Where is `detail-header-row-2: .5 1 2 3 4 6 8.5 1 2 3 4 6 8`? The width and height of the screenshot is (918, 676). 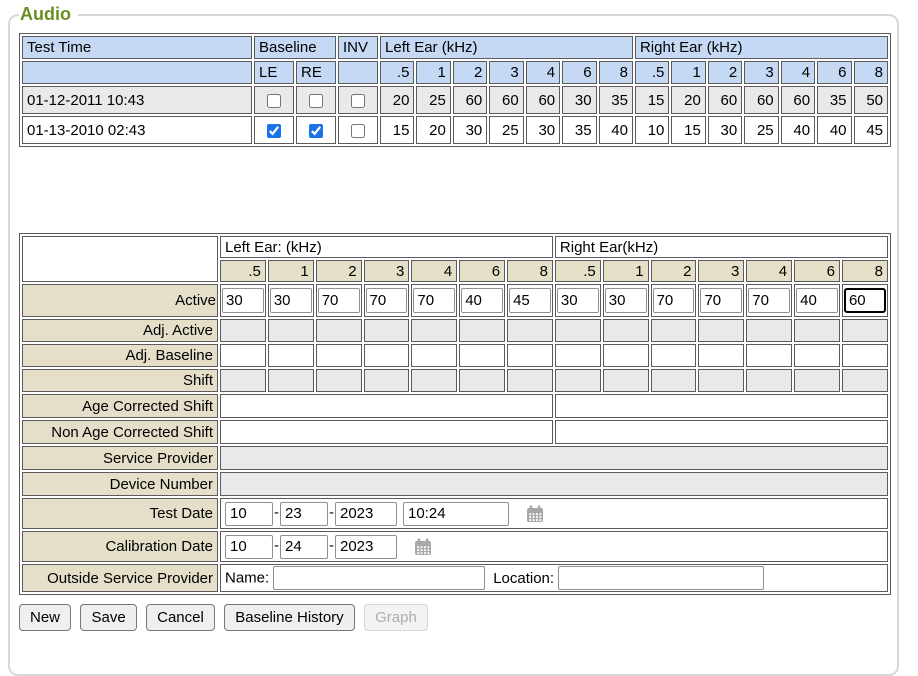
detail-header-row-2: .5 1 2 3 4 6 8.5 1 2 3 4 6 8 is located at coordinates (455, 271).